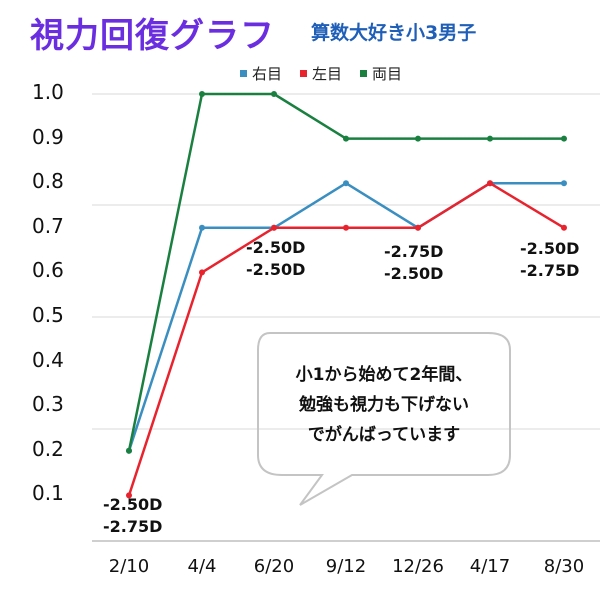 The height and width of the screenshot is (600, 600). I want to click on annotation-12-26: -2.75D -2.50D, so click(414, 262).